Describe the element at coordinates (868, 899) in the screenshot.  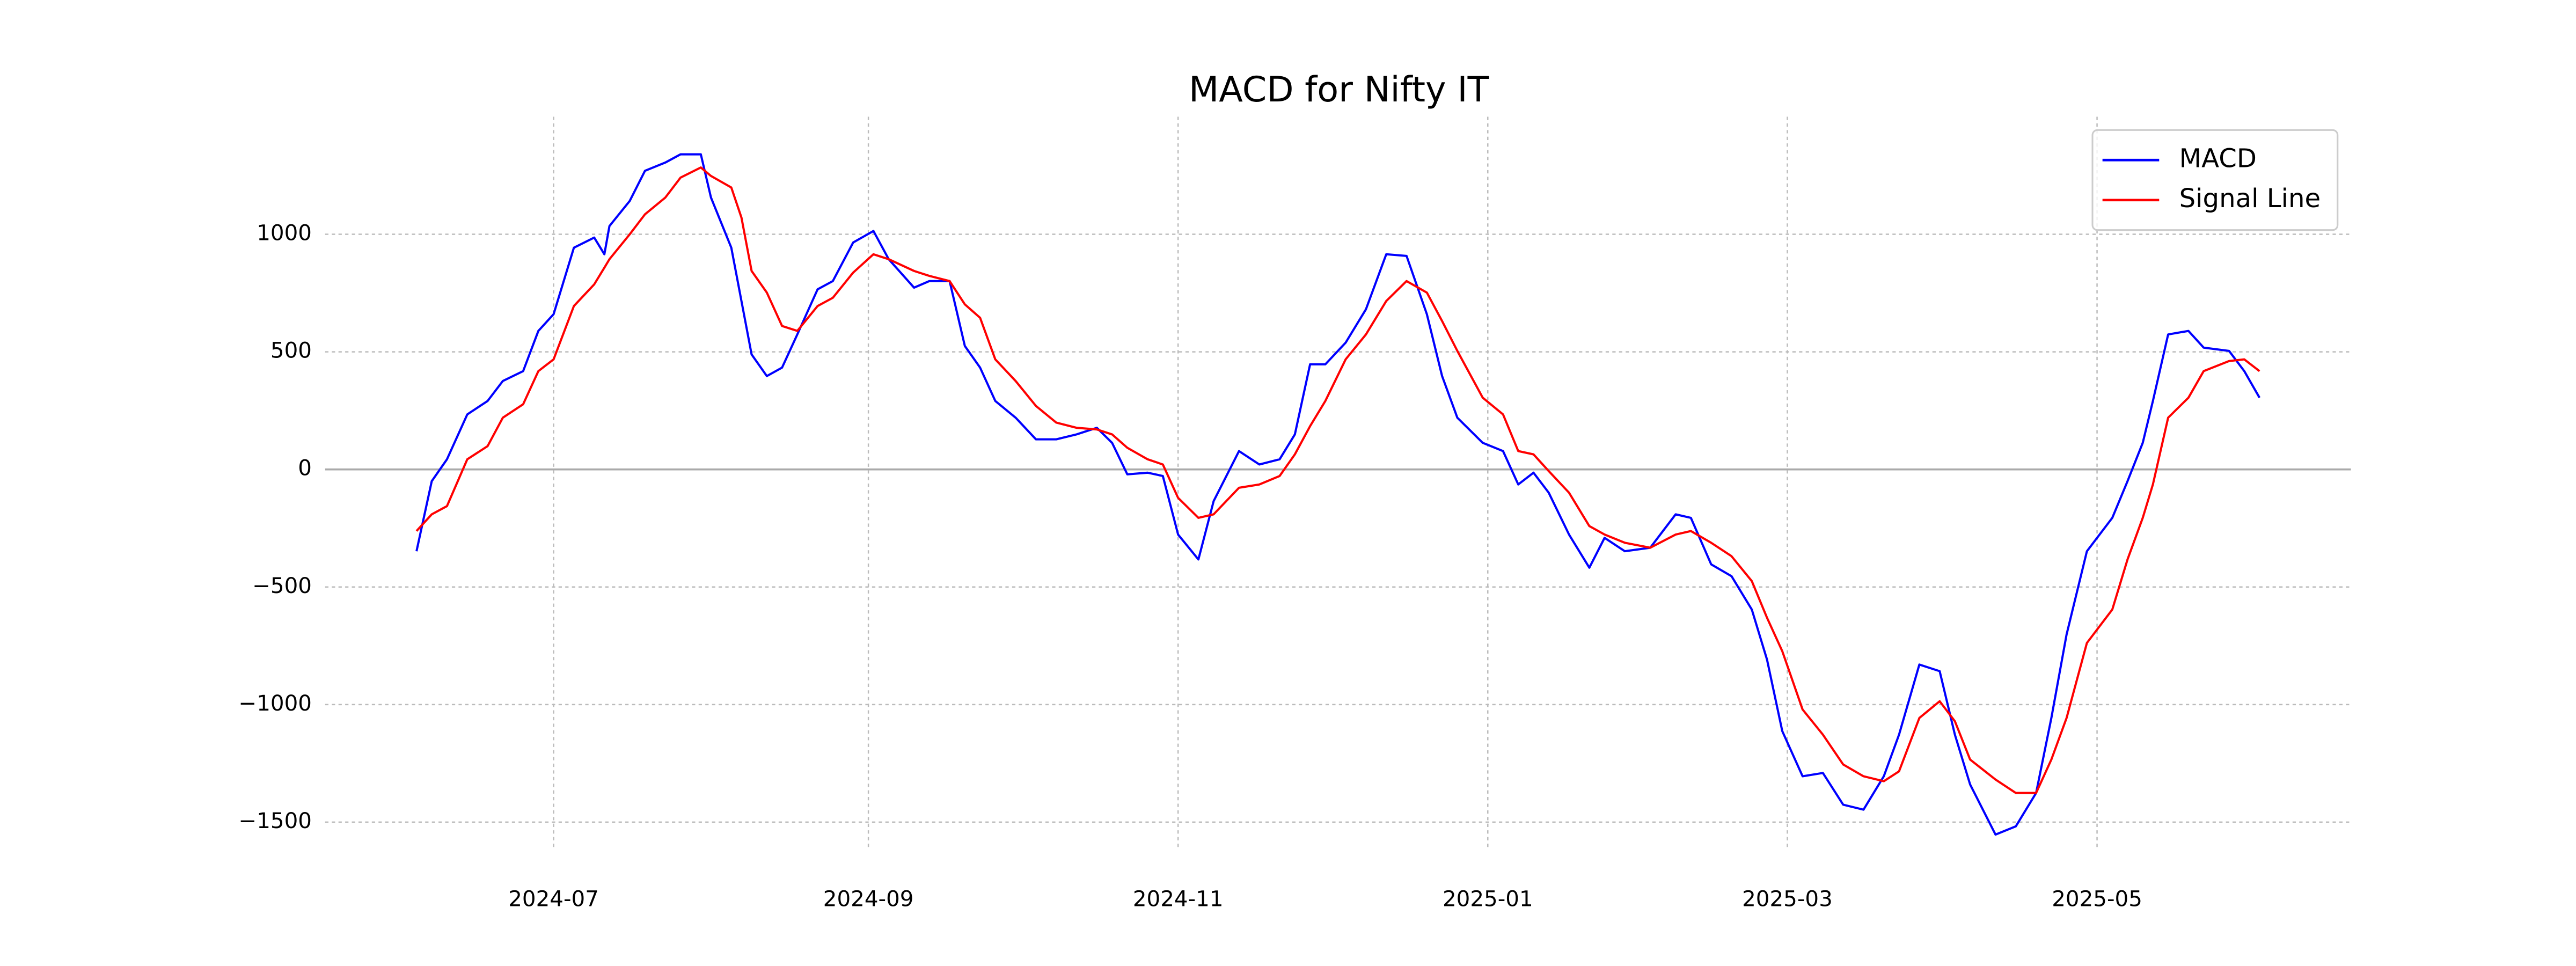
I see `x-tick-label: 2024-09` at that location.